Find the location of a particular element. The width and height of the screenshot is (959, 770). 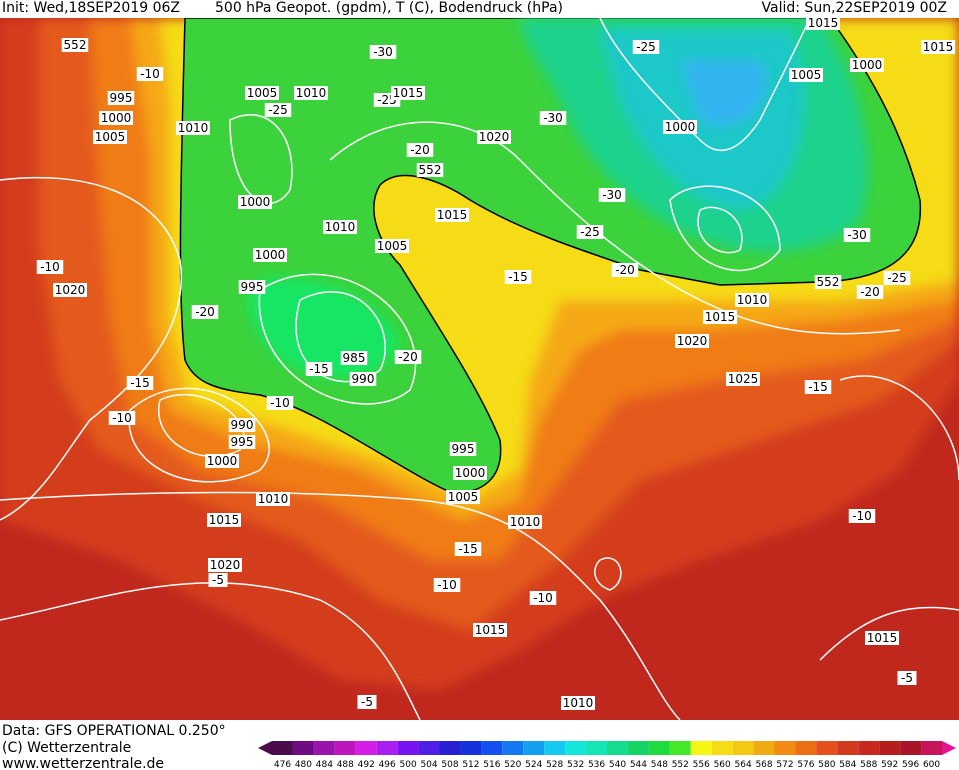

colorbar-label: 556 is located at coordinates (701, 765).